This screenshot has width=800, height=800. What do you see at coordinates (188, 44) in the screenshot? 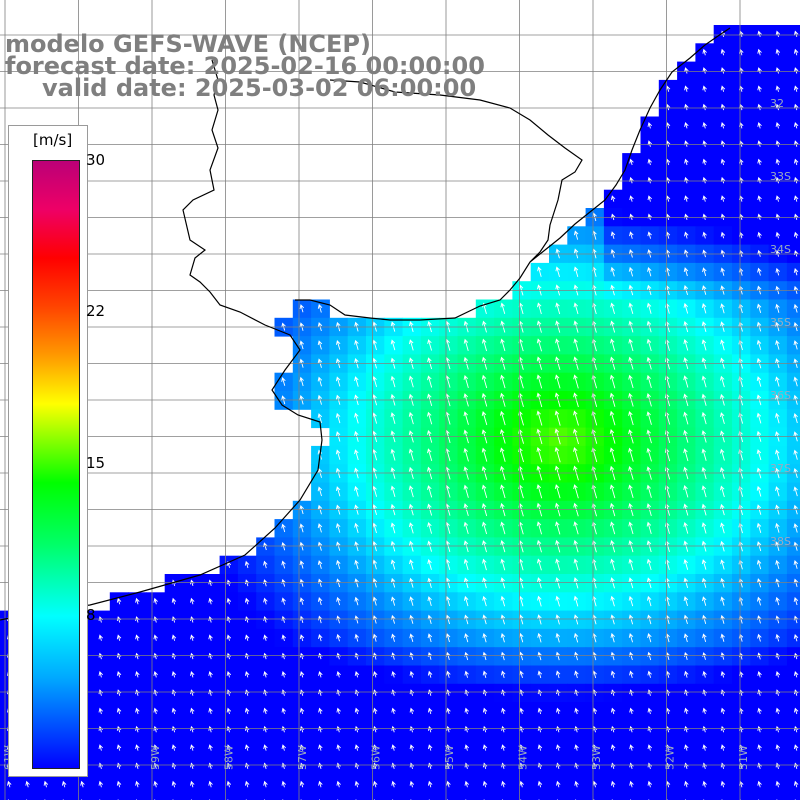
I see `title-model: modelo GEFS-WAVE (NCEP)` at bounding box center [188, 44].